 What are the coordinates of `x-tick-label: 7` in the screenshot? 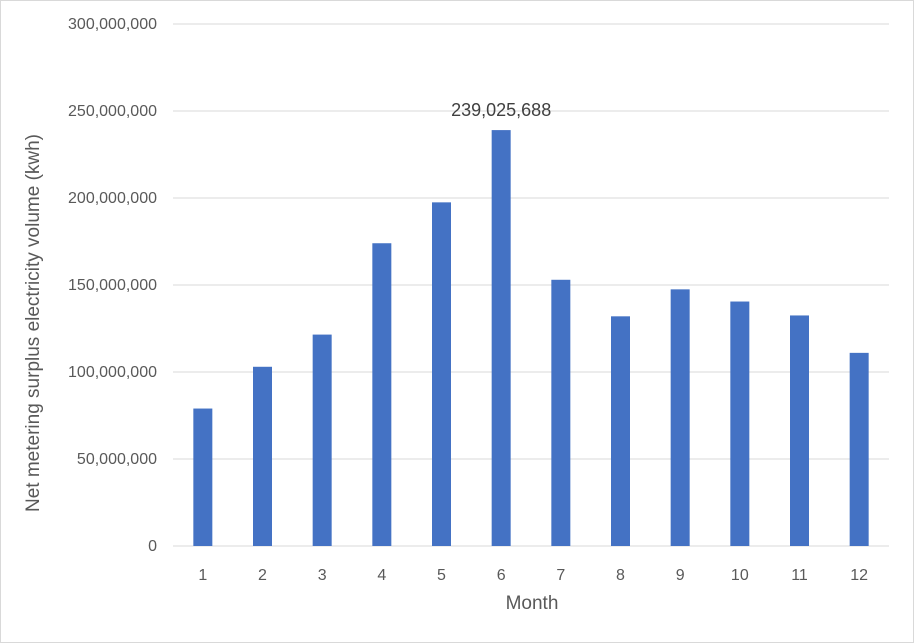 It's located at (560, 575).